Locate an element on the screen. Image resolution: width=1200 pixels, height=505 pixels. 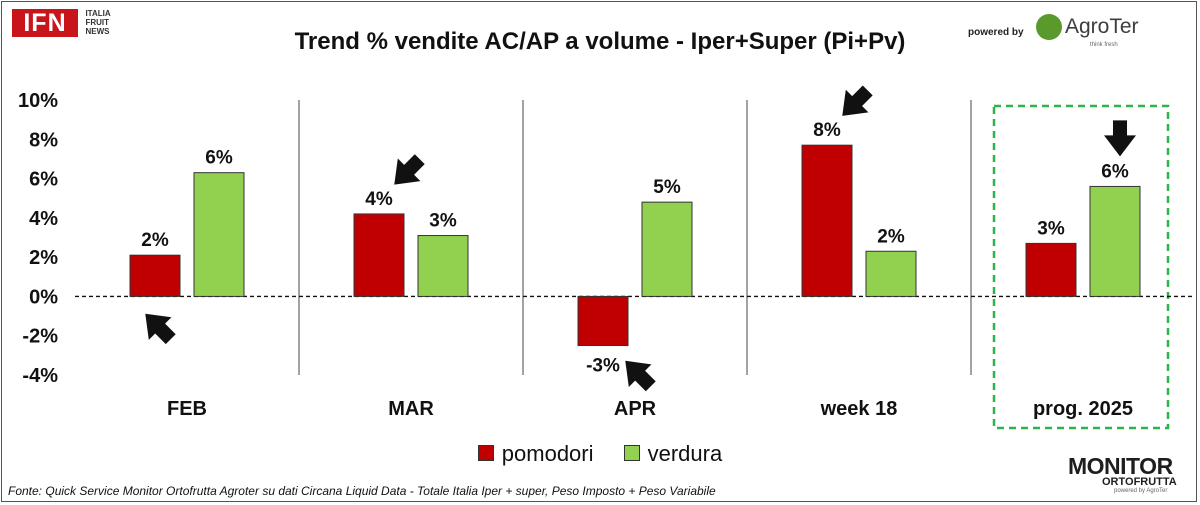
y-tick-label: -4% is located at coordinates (40, 376).